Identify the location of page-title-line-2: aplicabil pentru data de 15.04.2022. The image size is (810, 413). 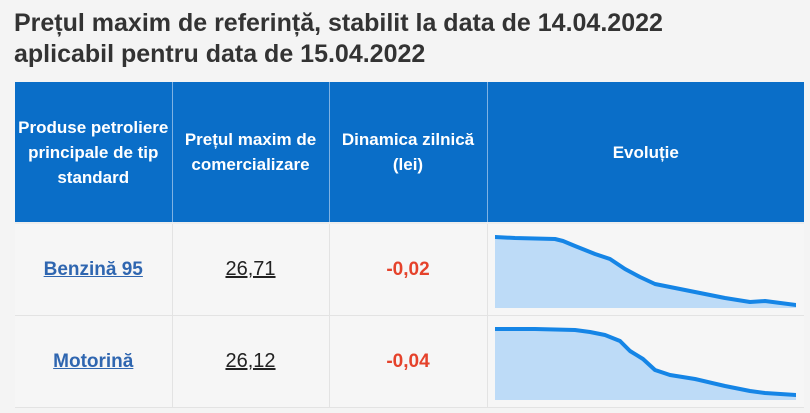
(220, 54).